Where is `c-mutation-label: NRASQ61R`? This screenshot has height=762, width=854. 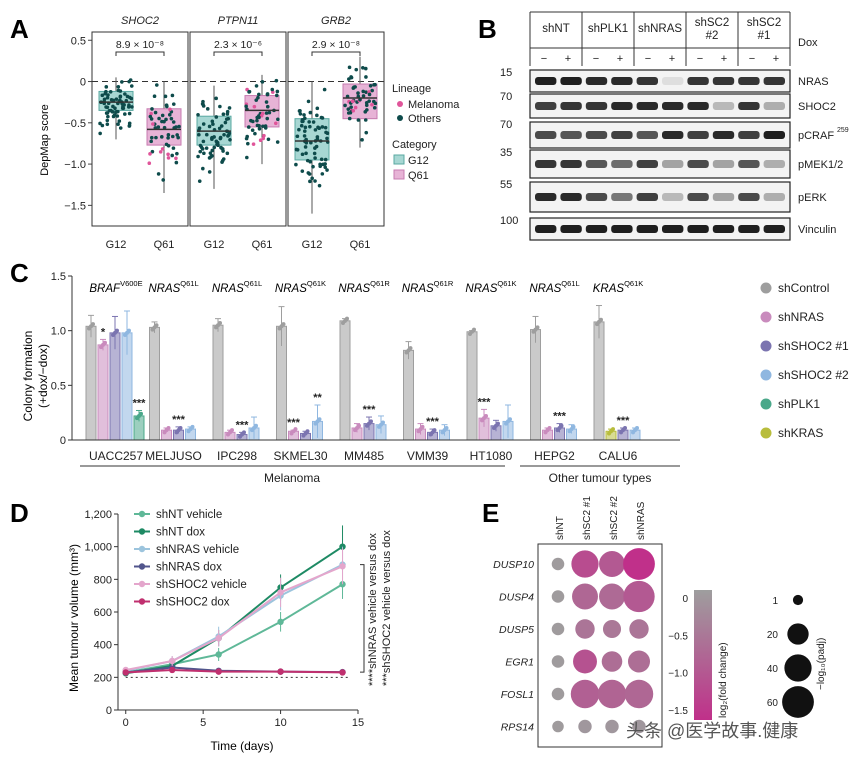
c-mutation-label: NRASQ61R is located at coordinates (428, 287).